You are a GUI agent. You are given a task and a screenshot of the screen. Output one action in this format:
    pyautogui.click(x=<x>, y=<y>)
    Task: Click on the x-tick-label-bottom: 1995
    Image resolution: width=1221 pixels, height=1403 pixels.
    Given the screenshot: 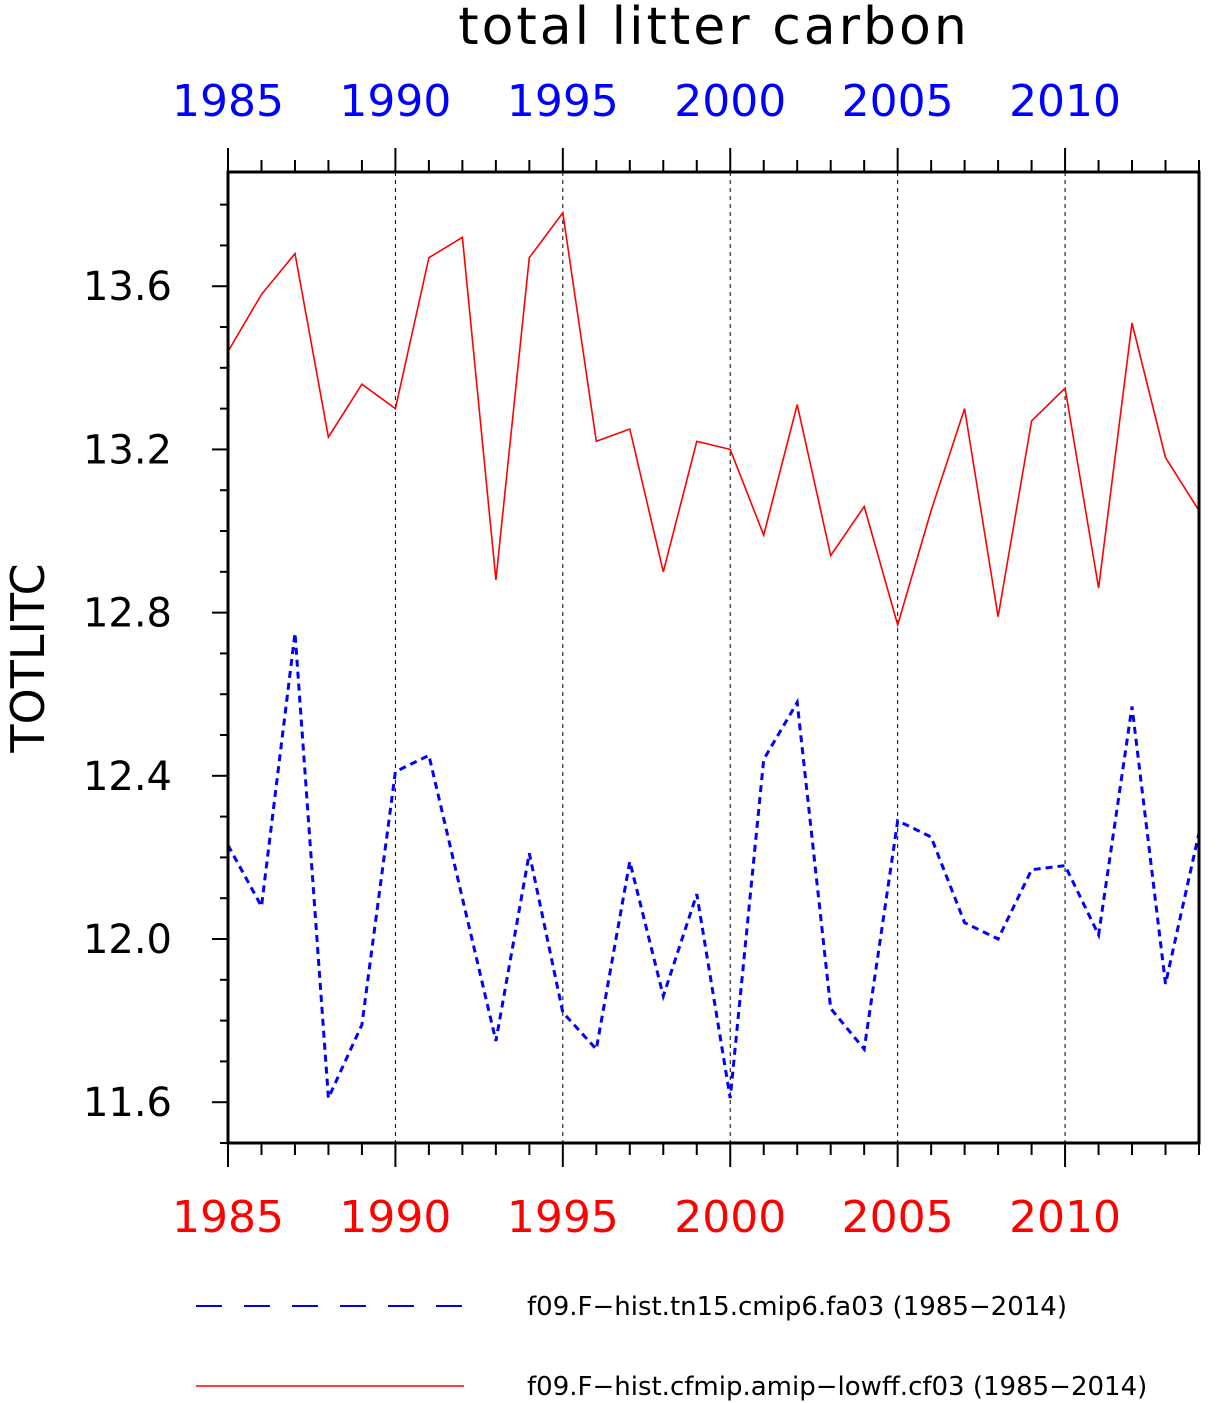 What is the action you would take?
    pyautogui.click(x=563, y=1217)
    